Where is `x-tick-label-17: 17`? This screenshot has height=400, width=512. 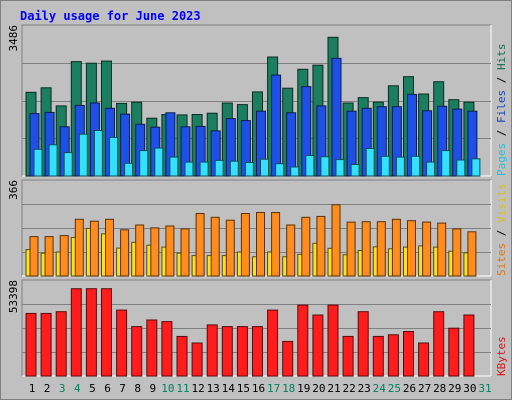 x-tick-label-17: 17 is located at coordinates (273, 388).